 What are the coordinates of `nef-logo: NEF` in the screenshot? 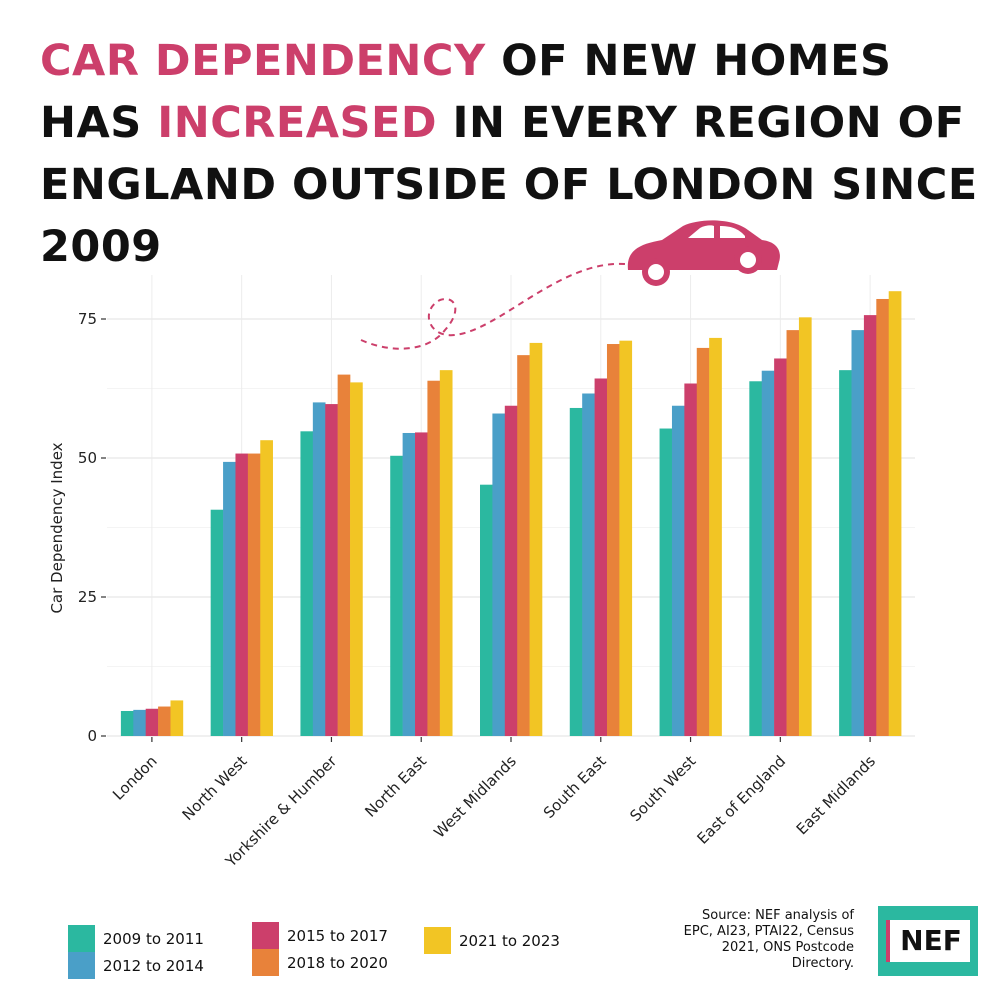 It's located at (928, 941).